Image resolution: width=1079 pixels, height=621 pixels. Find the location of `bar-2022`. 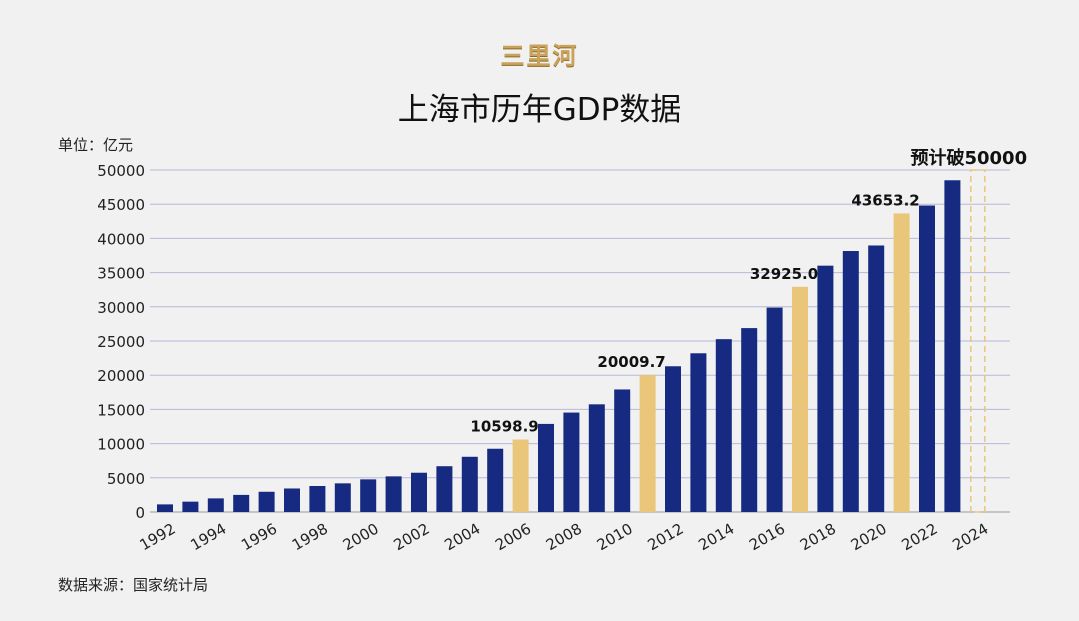

bar-2022 is located at coordinates (927, 358).